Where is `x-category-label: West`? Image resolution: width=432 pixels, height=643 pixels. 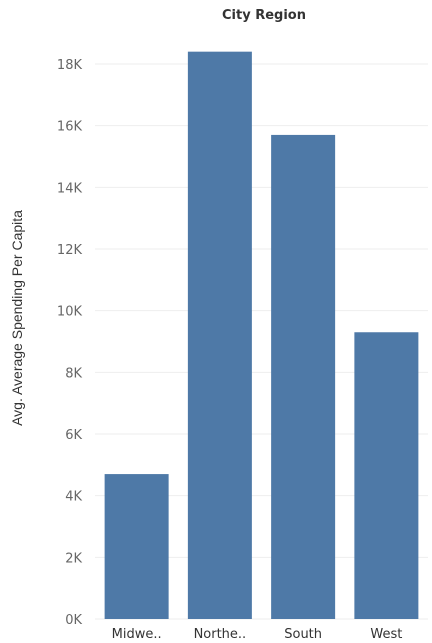 x-category-label: West is located at coordinates (386, 634).